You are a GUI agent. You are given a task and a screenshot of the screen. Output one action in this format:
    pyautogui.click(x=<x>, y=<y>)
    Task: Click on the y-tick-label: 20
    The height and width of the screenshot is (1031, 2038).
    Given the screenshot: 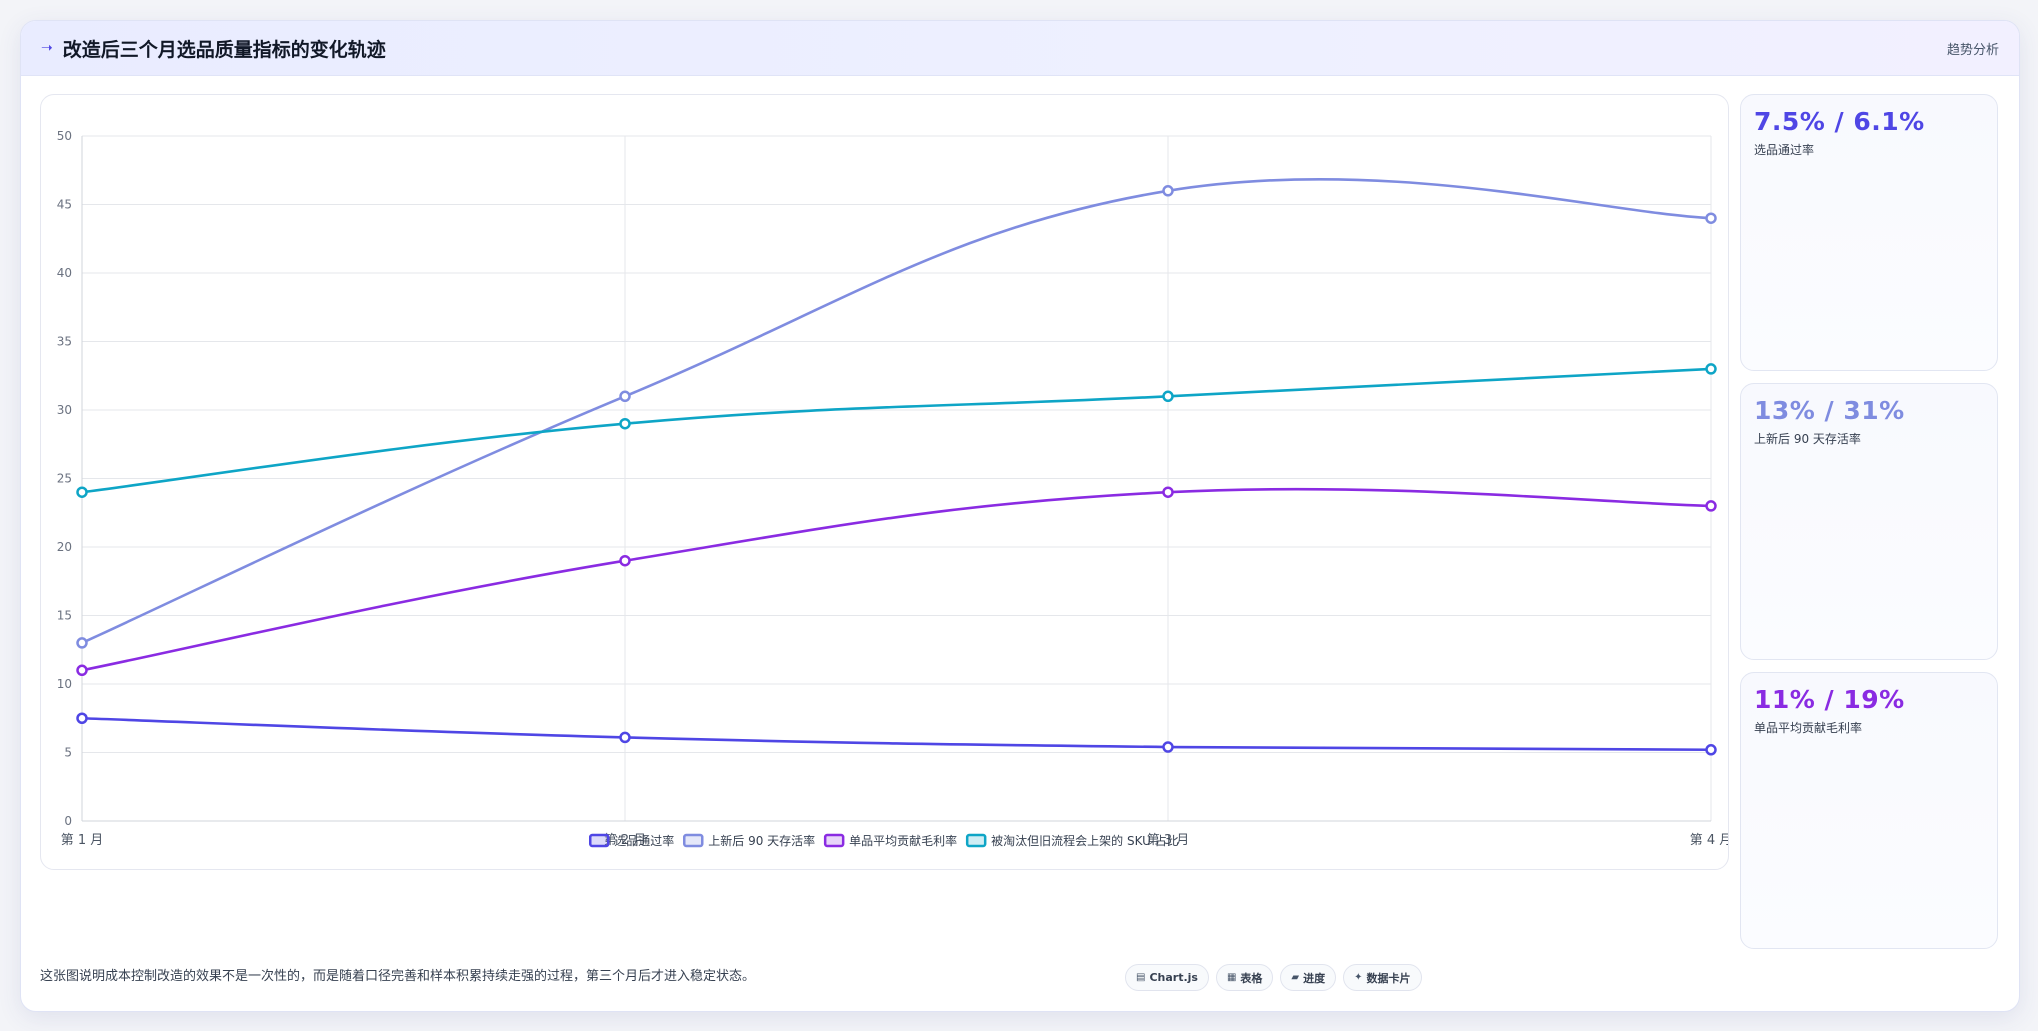 What is the action you would take?
    pyautogui.click(x=64, y=547)
    